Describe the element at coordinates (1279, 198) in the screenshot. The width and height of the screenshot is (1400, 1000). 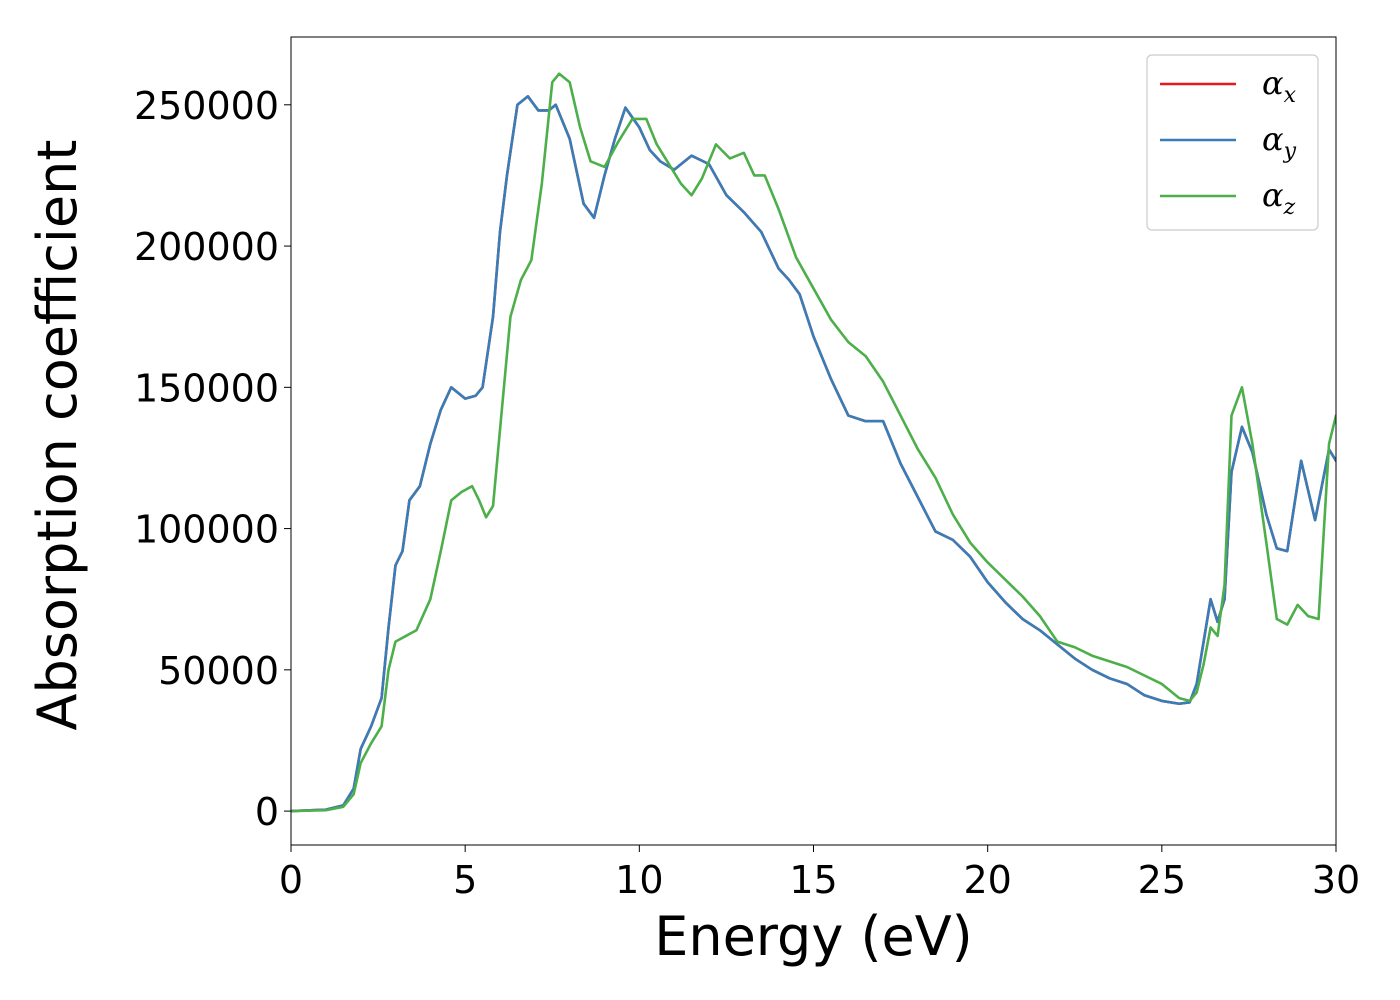
I see `legend-label-z: αz` at that location.